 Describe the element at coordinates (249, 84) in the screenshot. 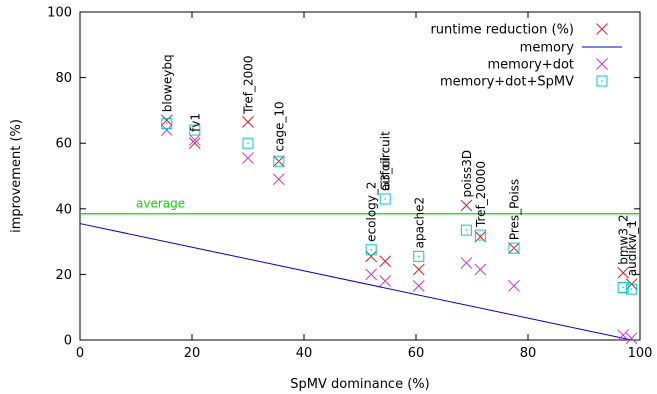

I see `point-label: Tref_2000` at that location.